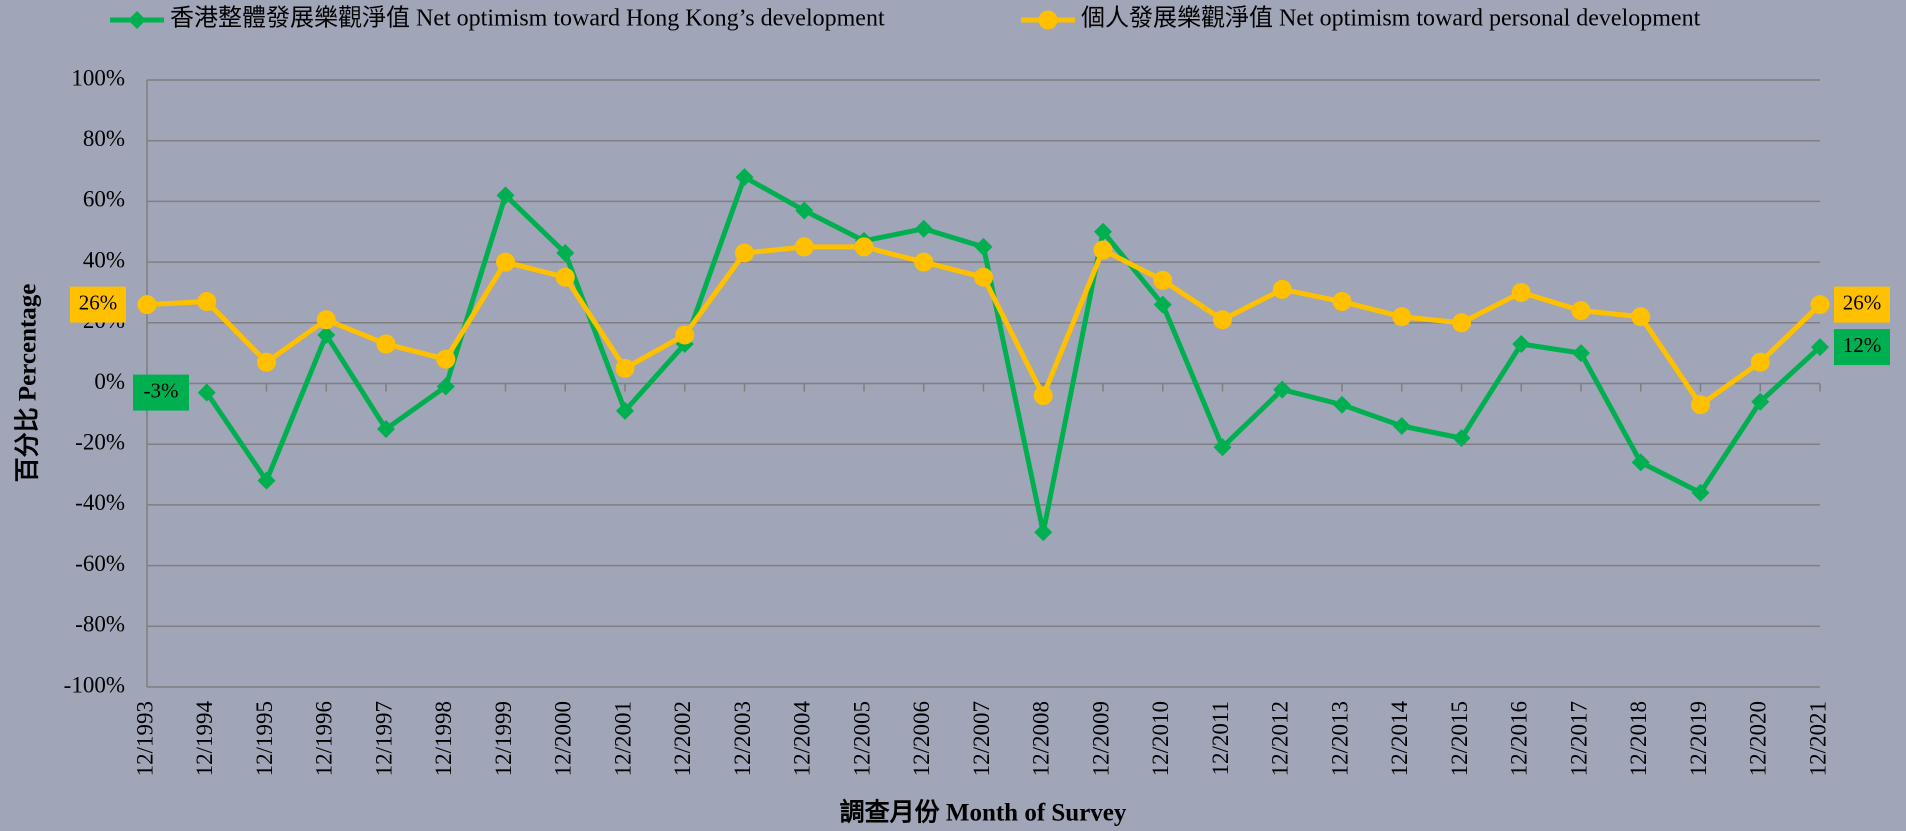 This screenshot has height=831, width=1906. I want to click on x-tick-label: 12/2004, so click(802, 739).